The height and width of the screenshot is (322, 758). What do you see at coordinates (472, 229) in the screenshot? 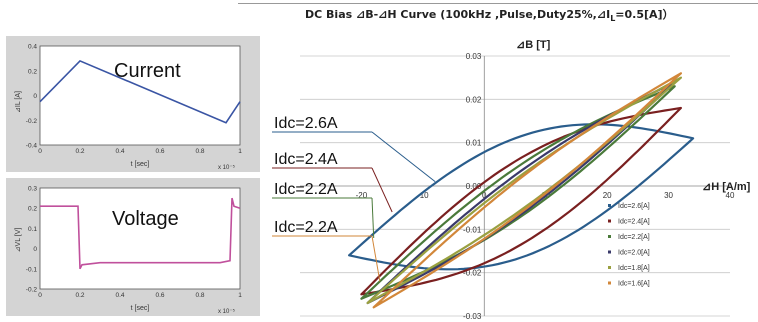
I see `y-tick-label: -0.01` at bounding box center [472, 229].